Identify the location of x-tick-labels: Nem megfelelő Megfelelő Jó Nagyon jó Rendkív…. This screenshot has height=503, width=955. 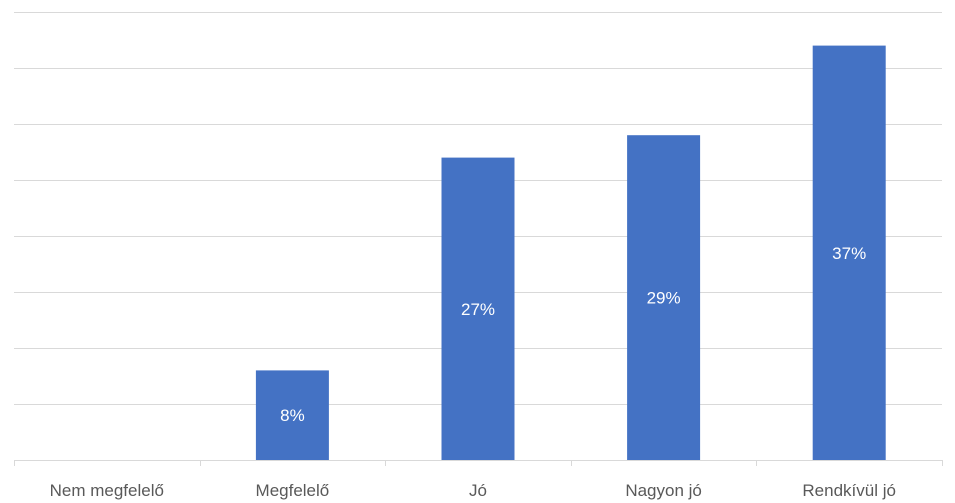
(473, 490).